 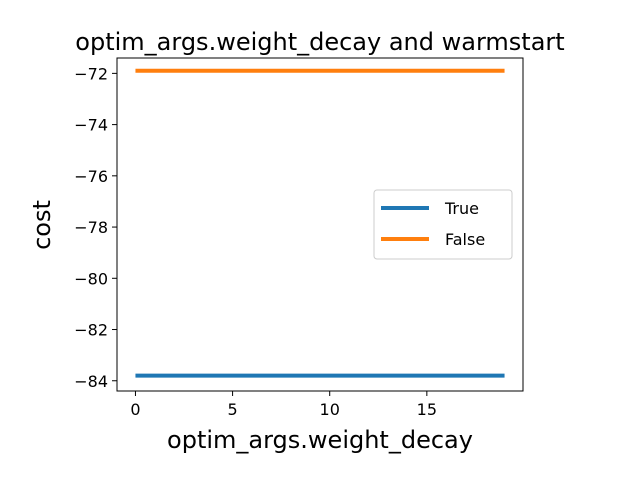 I want to click on legend-box, so click(x=443, y=224).